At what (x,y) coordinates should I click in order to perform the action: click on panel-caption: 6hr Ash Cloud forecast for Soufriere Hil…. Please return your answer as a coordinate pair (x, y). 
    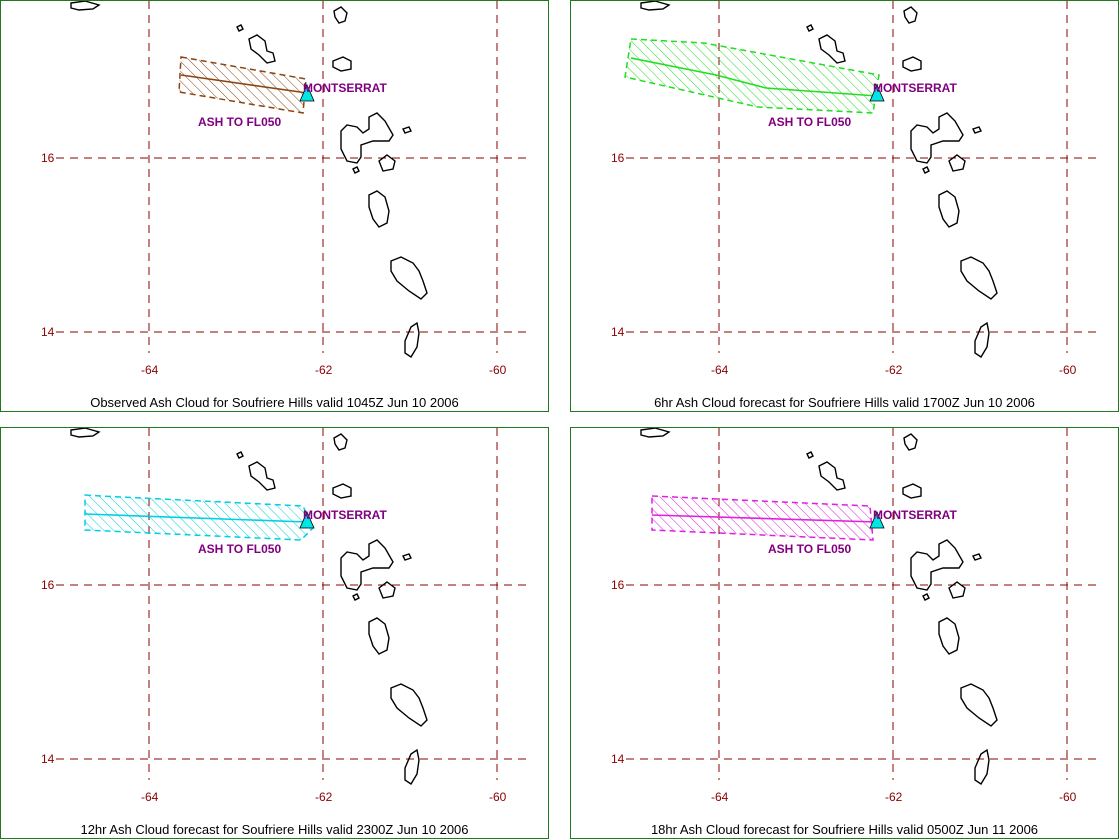
    Looking at the image, I should click on (844, 402).